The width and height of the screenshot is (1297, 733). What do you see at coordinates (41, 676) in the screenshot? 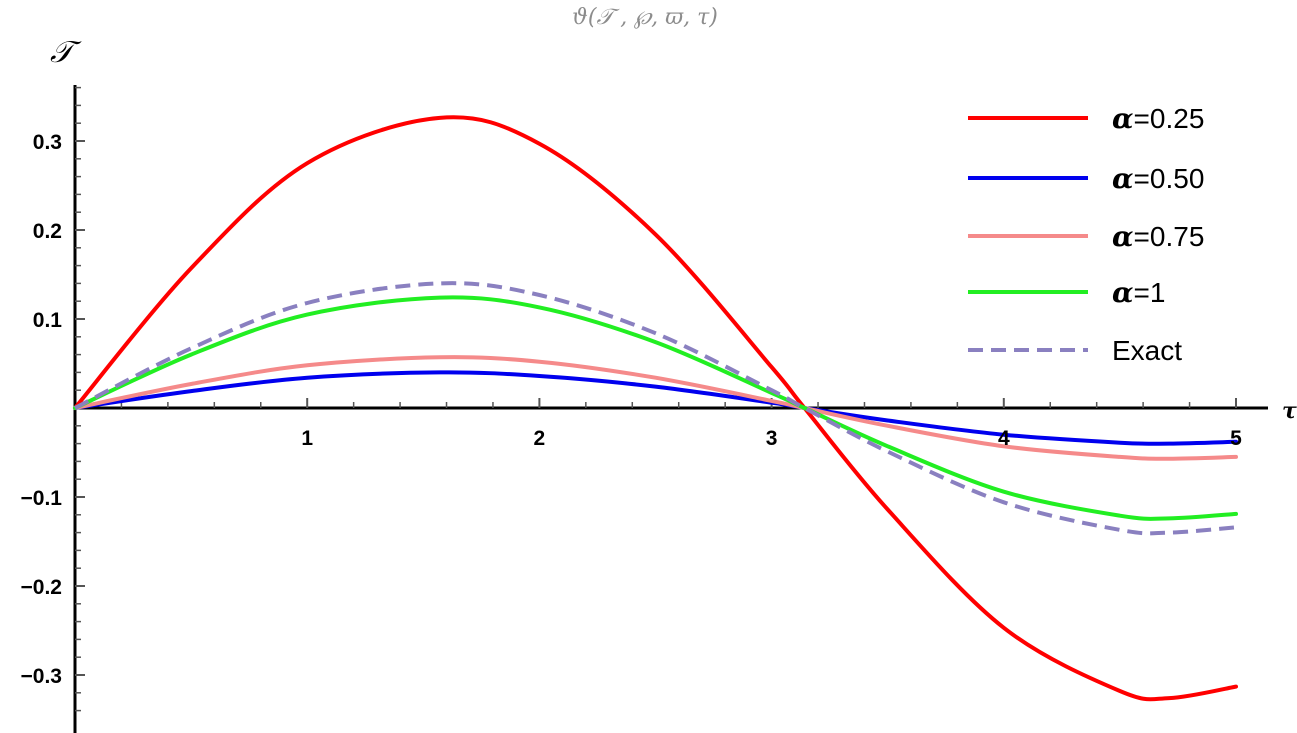
I see `y-tick-label: −0.3` at bounding box center [41, 676].